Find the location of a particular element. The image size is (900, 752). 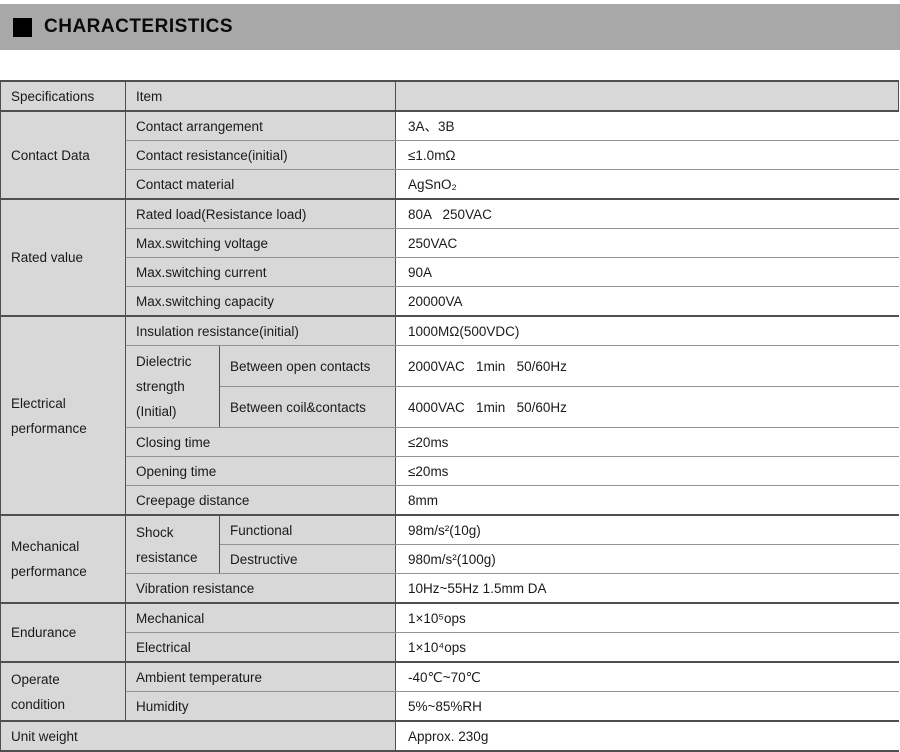

col-header-empty is located at coordinates (647, 96).